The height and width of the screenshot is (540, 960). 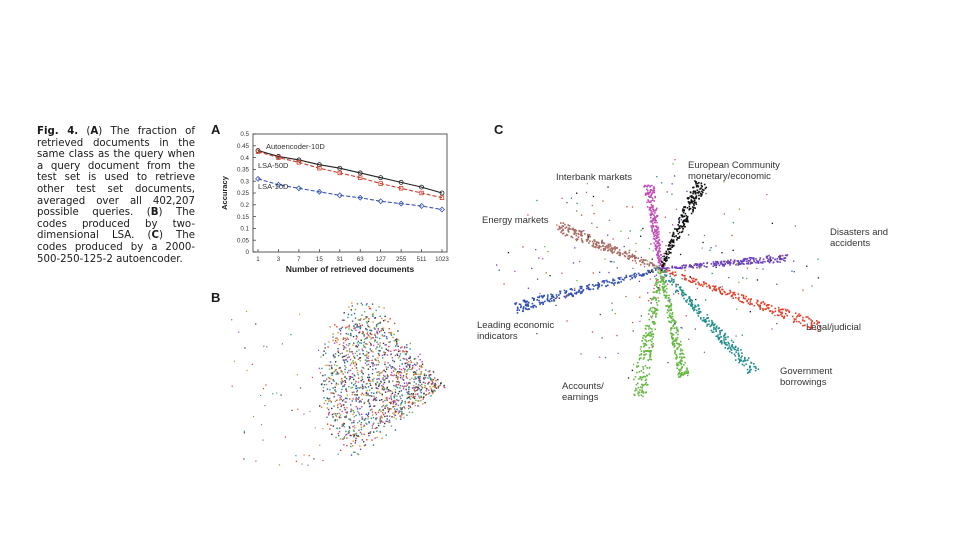 What do you see at coordinates (216, 297) in the screenshot?
I see `panel-b-letter: B` at bounding box center [216, 297].